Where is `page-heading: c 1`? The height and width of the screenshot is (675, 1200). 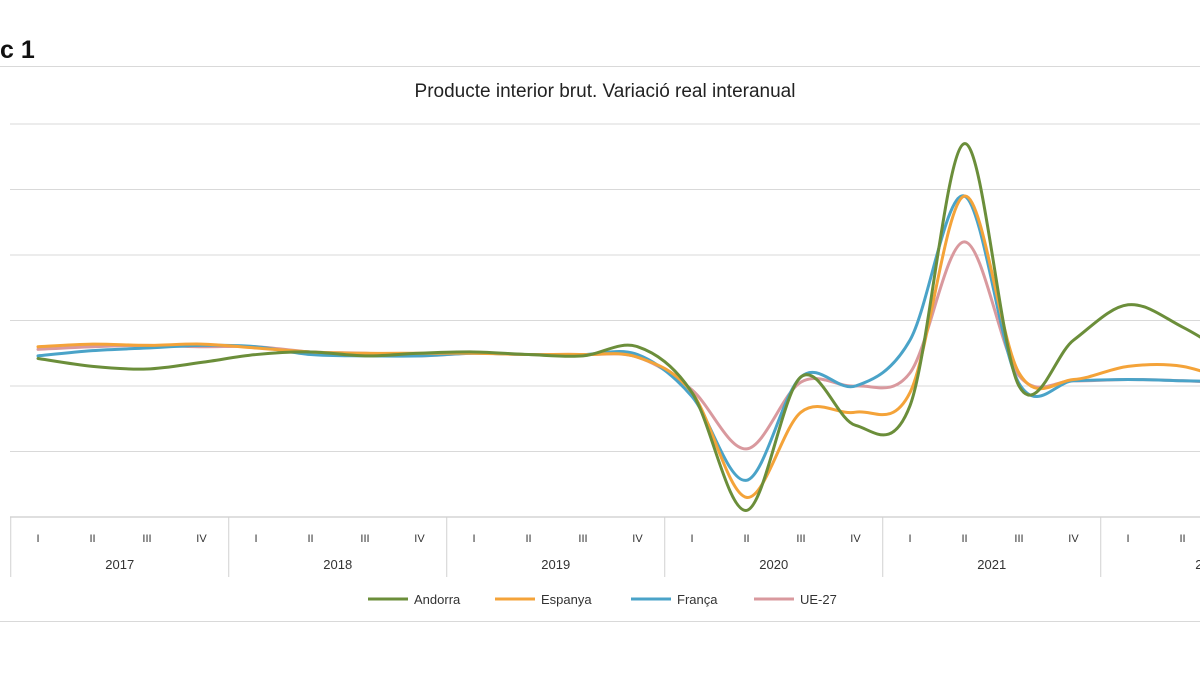 page-heading: c 1 is located at coordinates (17, 50).